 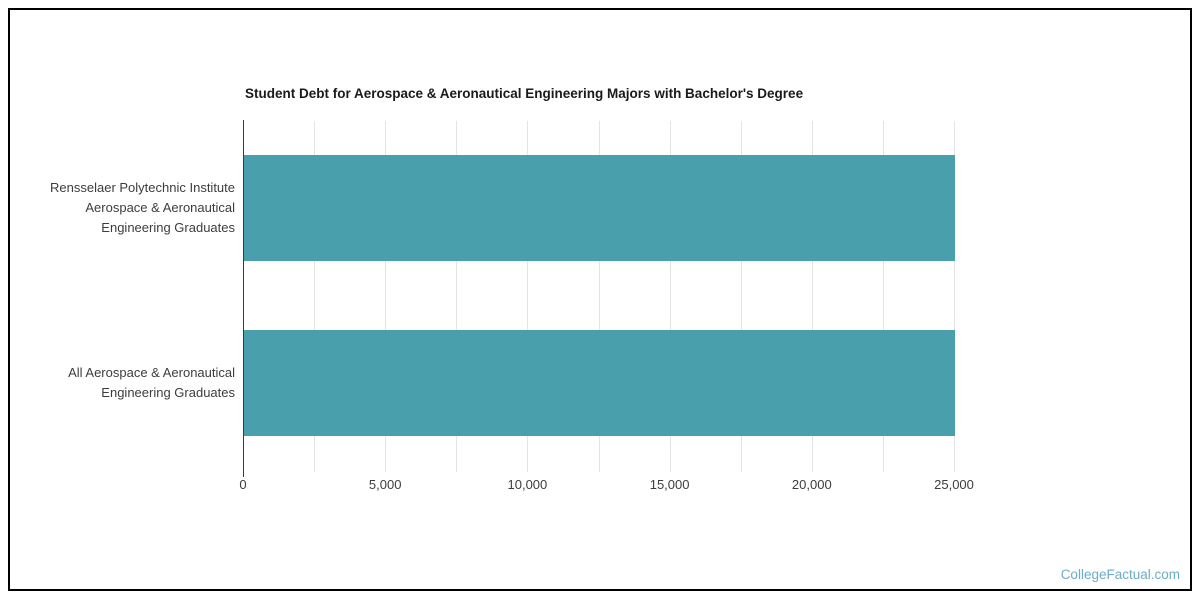 What do you see at coordinates (1120, 574) in the screenshot?
I see `watermark-link: CollegeFactual.com` at bounding box center [1120, 574].